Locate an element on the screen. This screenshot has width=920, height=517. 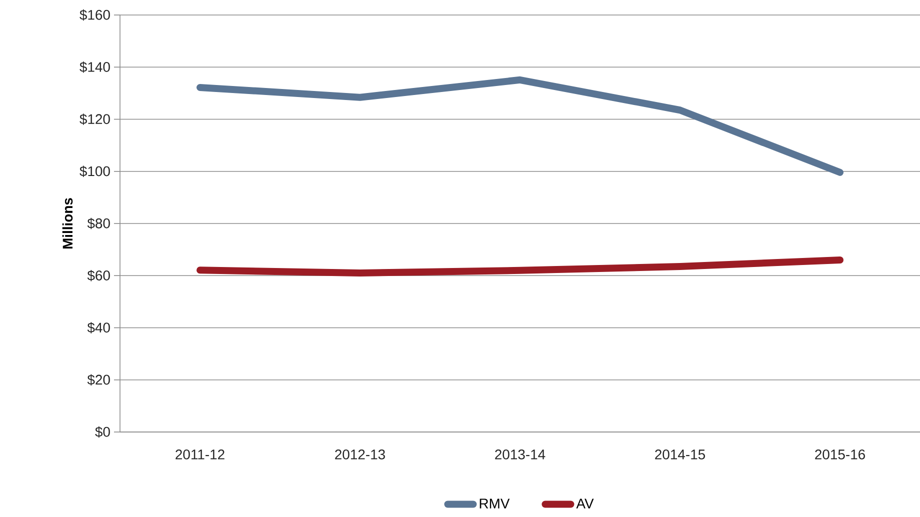
legend-label: RMV is located at coordinates (495, 503).